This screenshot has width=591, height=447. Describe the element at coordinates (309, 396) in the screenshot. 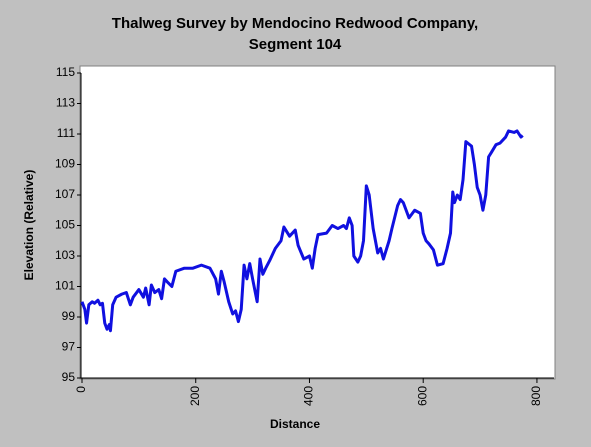

I see `x-tick-label: 400` at that location.